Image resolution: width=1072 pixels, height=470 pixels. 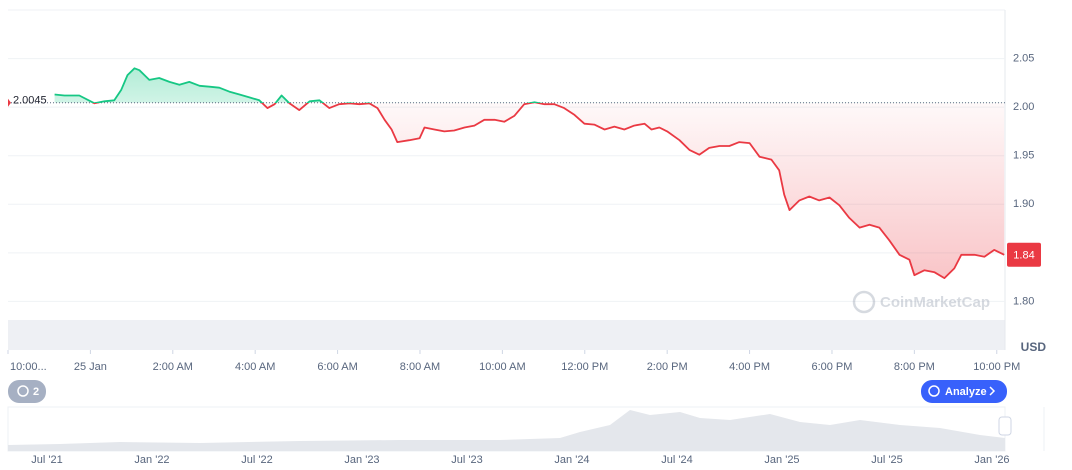 I want to click on x-tick-label: 4:00 PM, so click(x=749, y=367).